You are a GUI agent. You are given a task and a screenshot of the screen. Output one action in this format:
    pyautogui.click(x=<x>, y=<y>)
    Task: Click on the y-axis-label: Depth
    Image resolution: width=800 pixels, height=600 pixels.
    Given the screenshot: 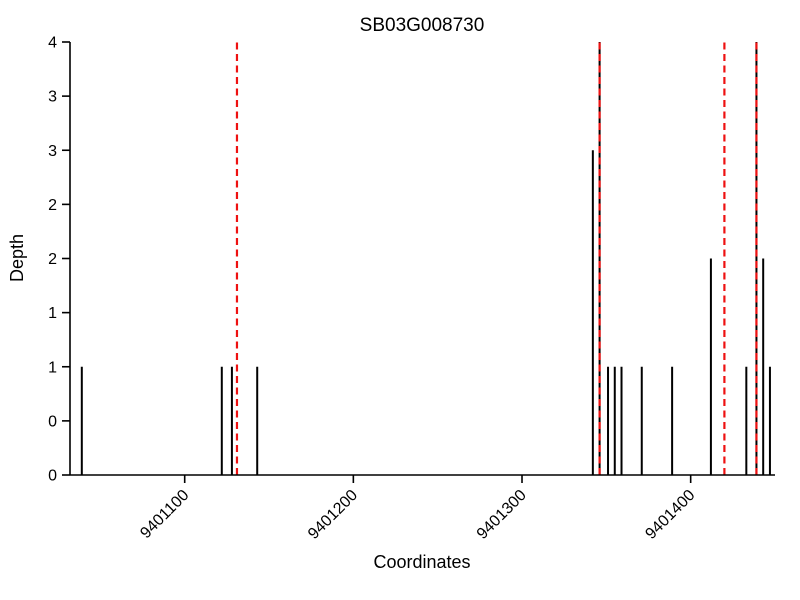 What is the action you would take?
    pyautogui.click(x=17, y=258)
    